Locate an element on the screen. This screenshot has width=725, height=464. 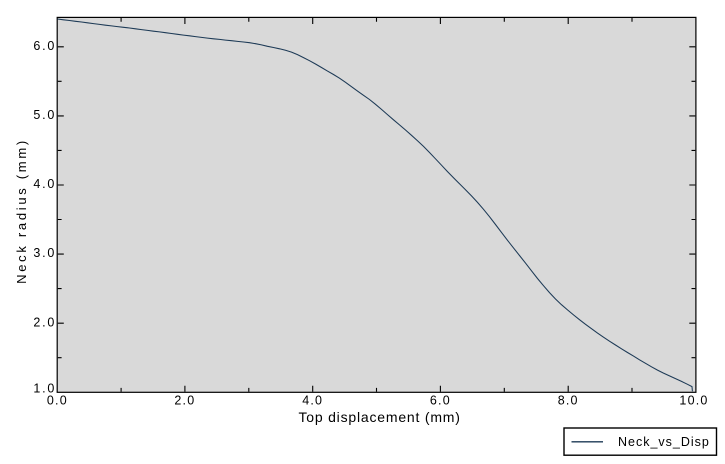
svg-text: Neck_vs_Disp is located at coordinates (664, 442).